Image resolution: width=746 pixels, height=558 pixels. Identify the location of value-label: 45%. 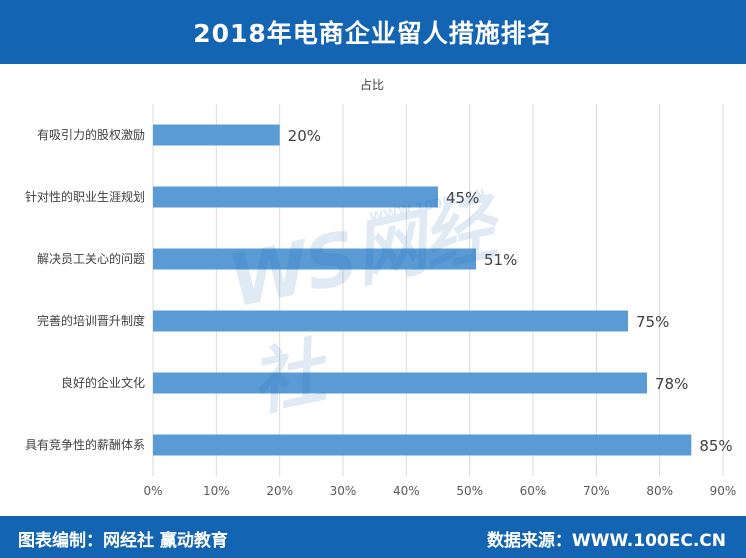
(462, 198).